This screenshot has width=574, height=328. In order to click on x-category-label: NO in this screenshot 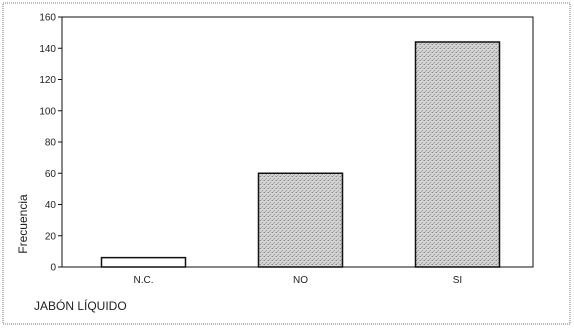, I will do `click(300, 280)`.